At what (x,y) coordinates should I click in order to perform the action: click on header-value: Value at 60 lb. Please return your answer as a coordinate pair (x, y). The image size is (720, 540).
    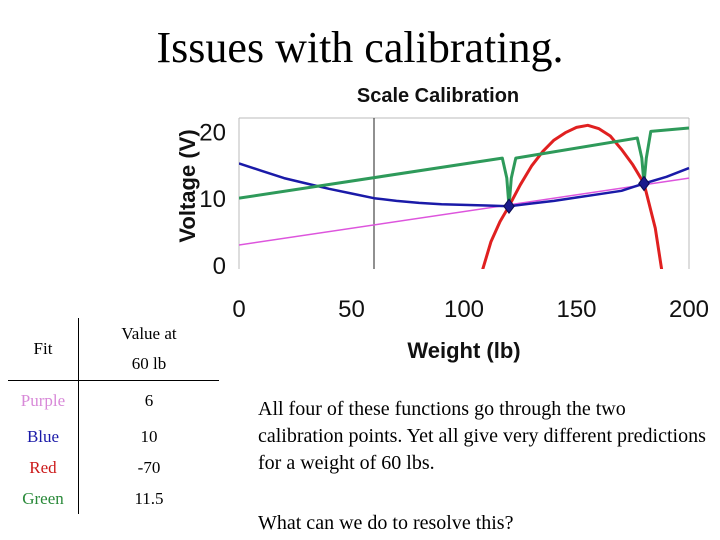
    Looking at the image, I should click on (148, 349).